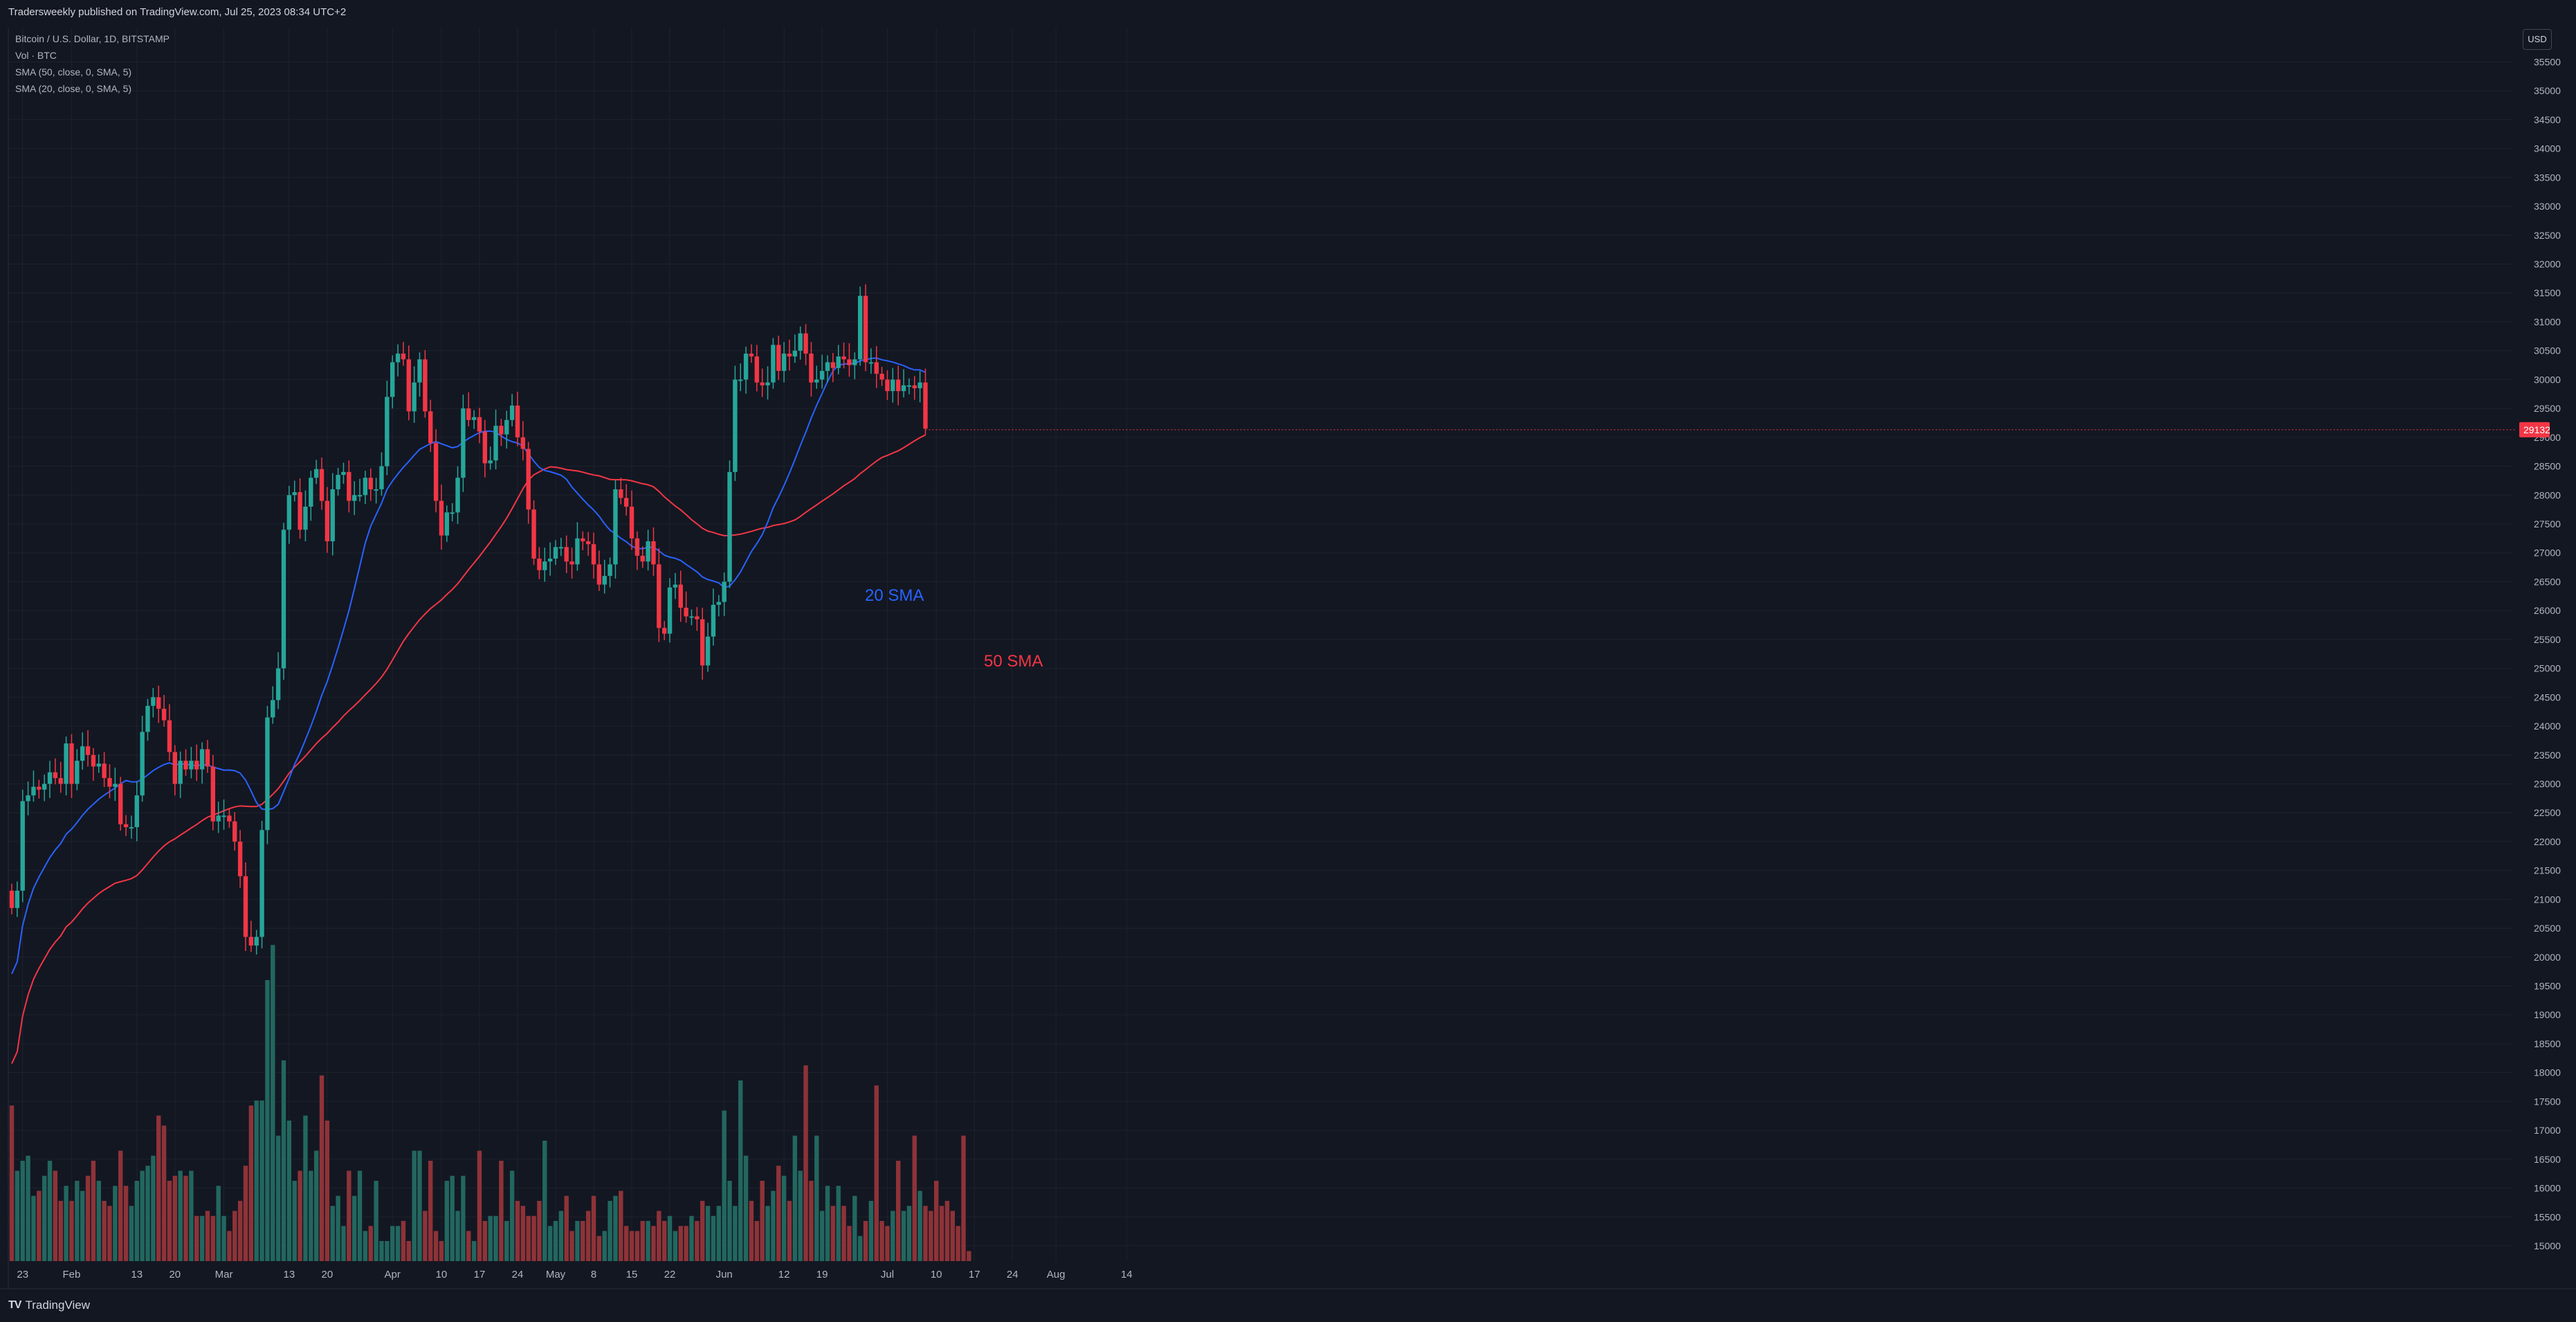  Describe the element at coordinates (93, 38) in the screenshot. I see `legend-symbol: Bitcoin / U.S. Dollar, 1D, BITSTAMP` at that location.